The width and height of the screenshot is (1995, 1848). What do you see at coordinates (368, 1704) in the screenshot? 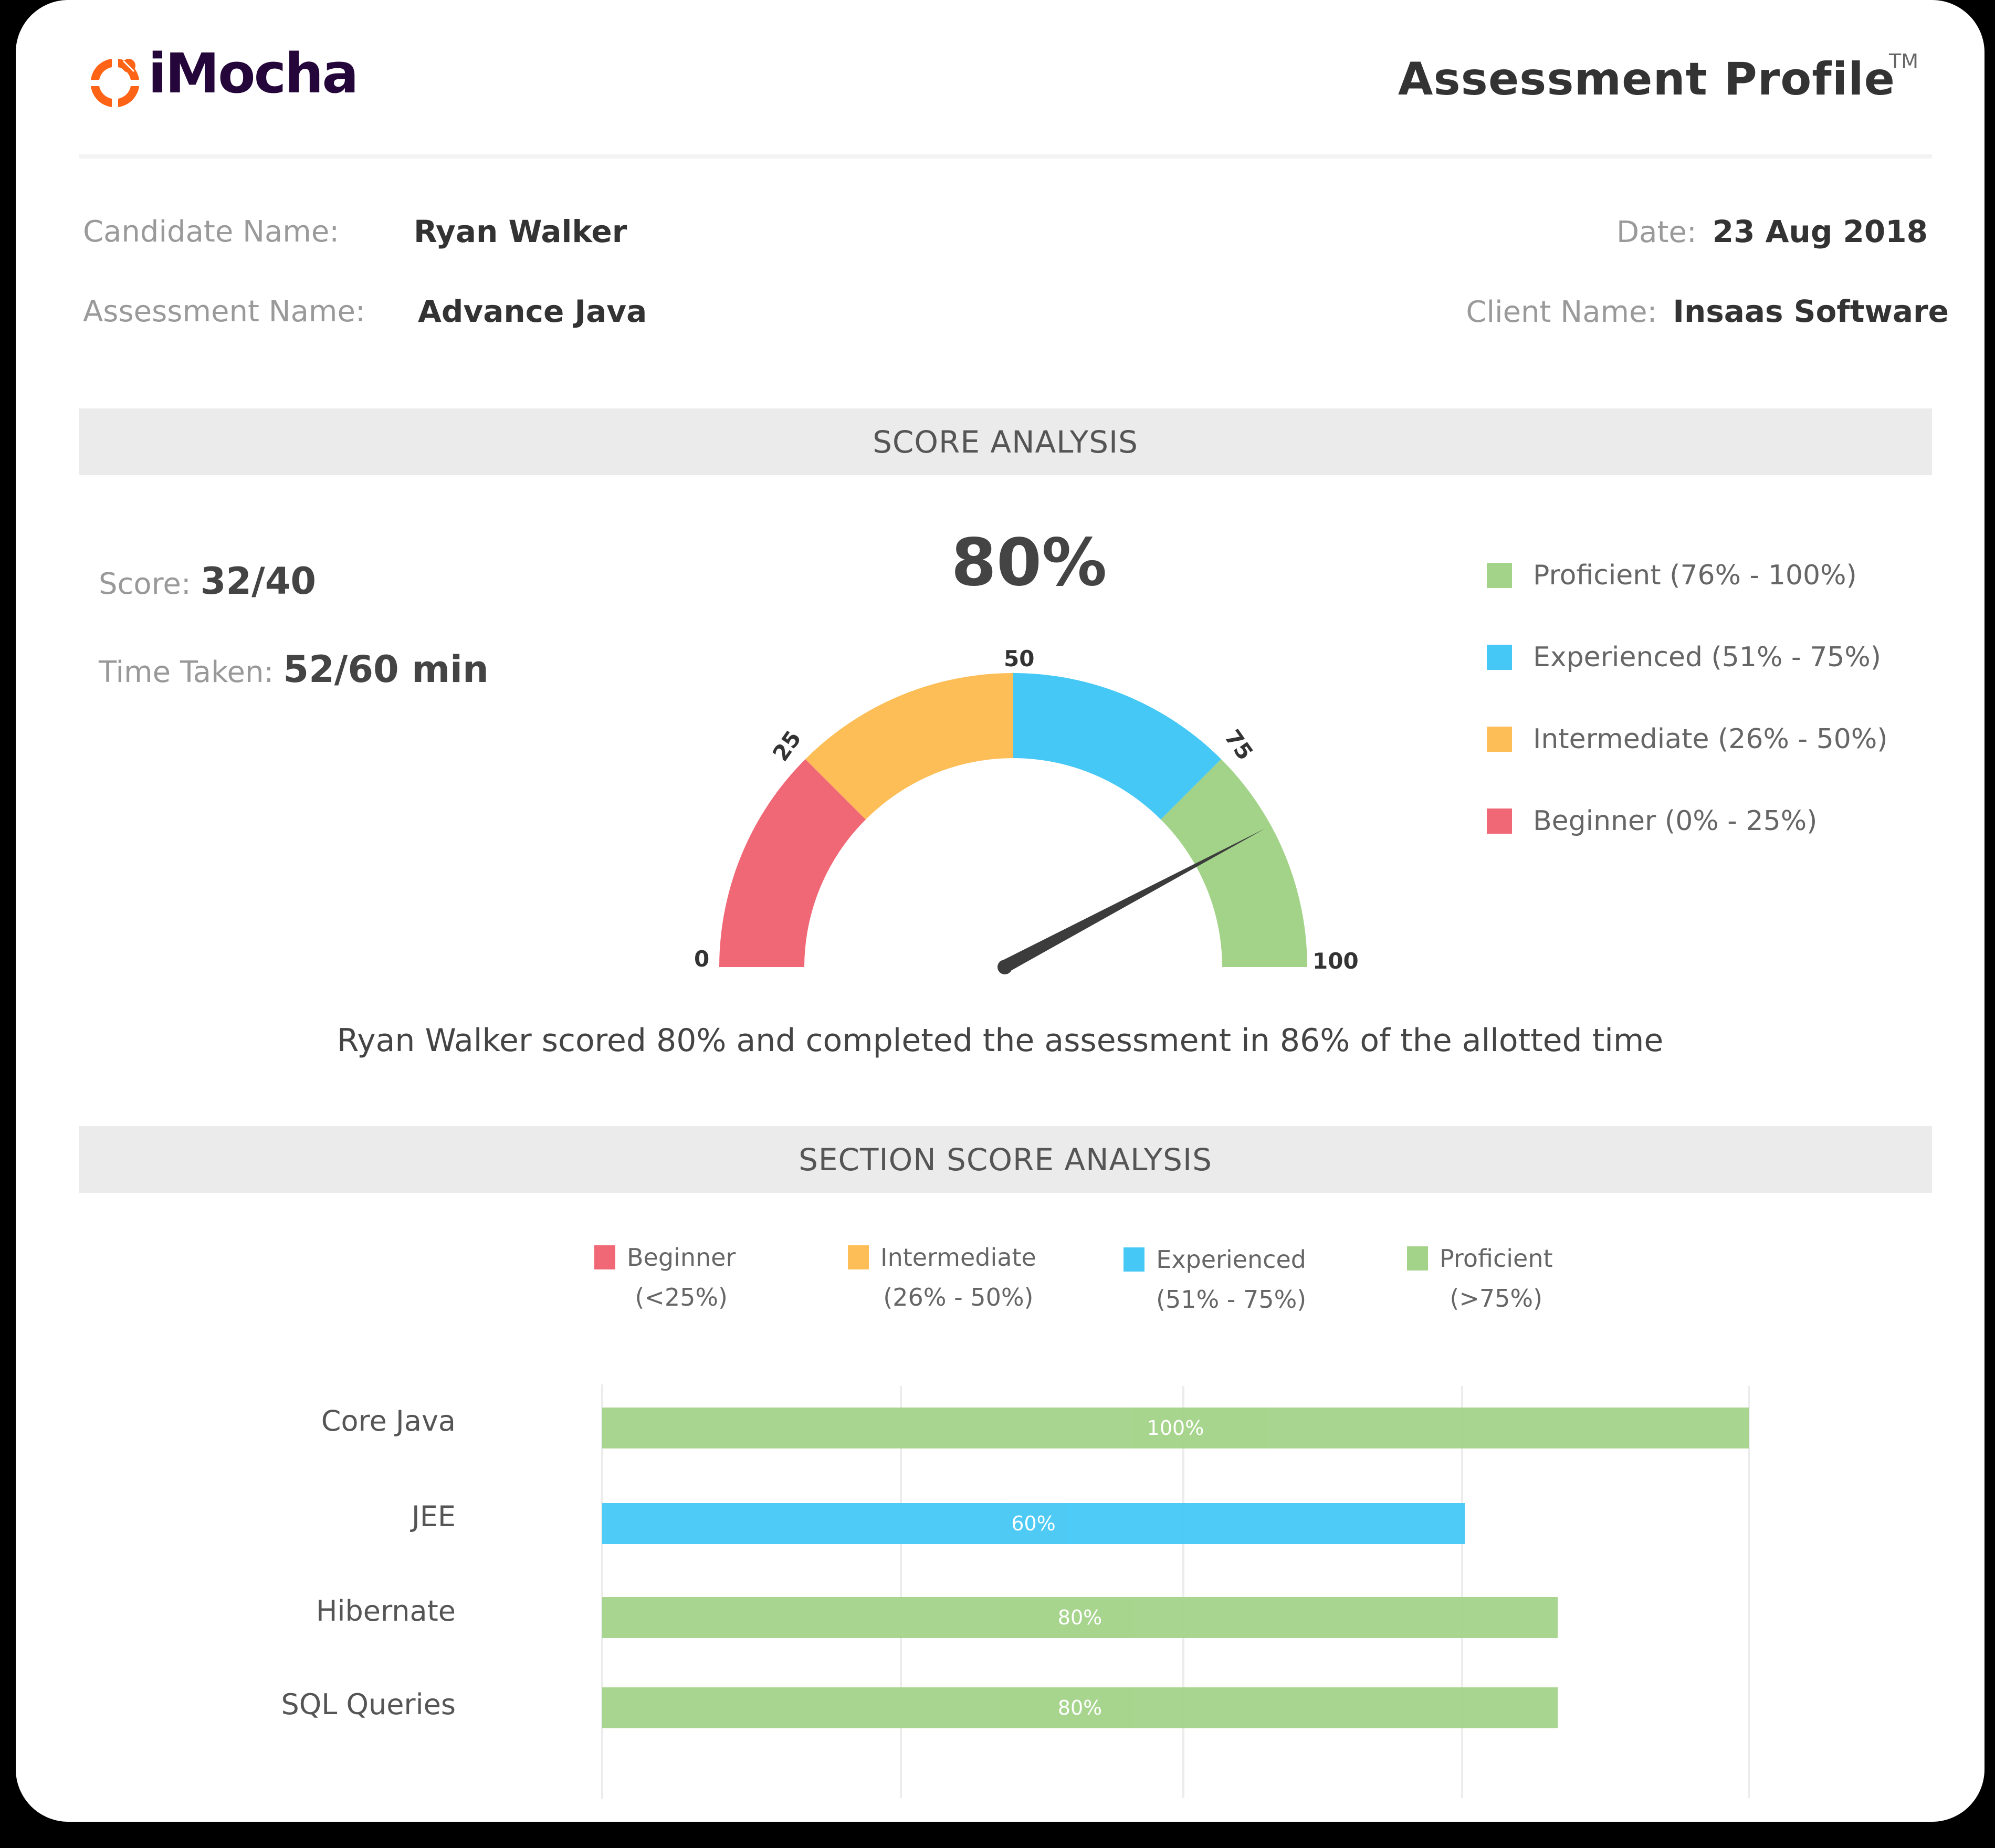
I see `bar-label-sql-queries: SQL Queries` at bounding box center [368, 1704].